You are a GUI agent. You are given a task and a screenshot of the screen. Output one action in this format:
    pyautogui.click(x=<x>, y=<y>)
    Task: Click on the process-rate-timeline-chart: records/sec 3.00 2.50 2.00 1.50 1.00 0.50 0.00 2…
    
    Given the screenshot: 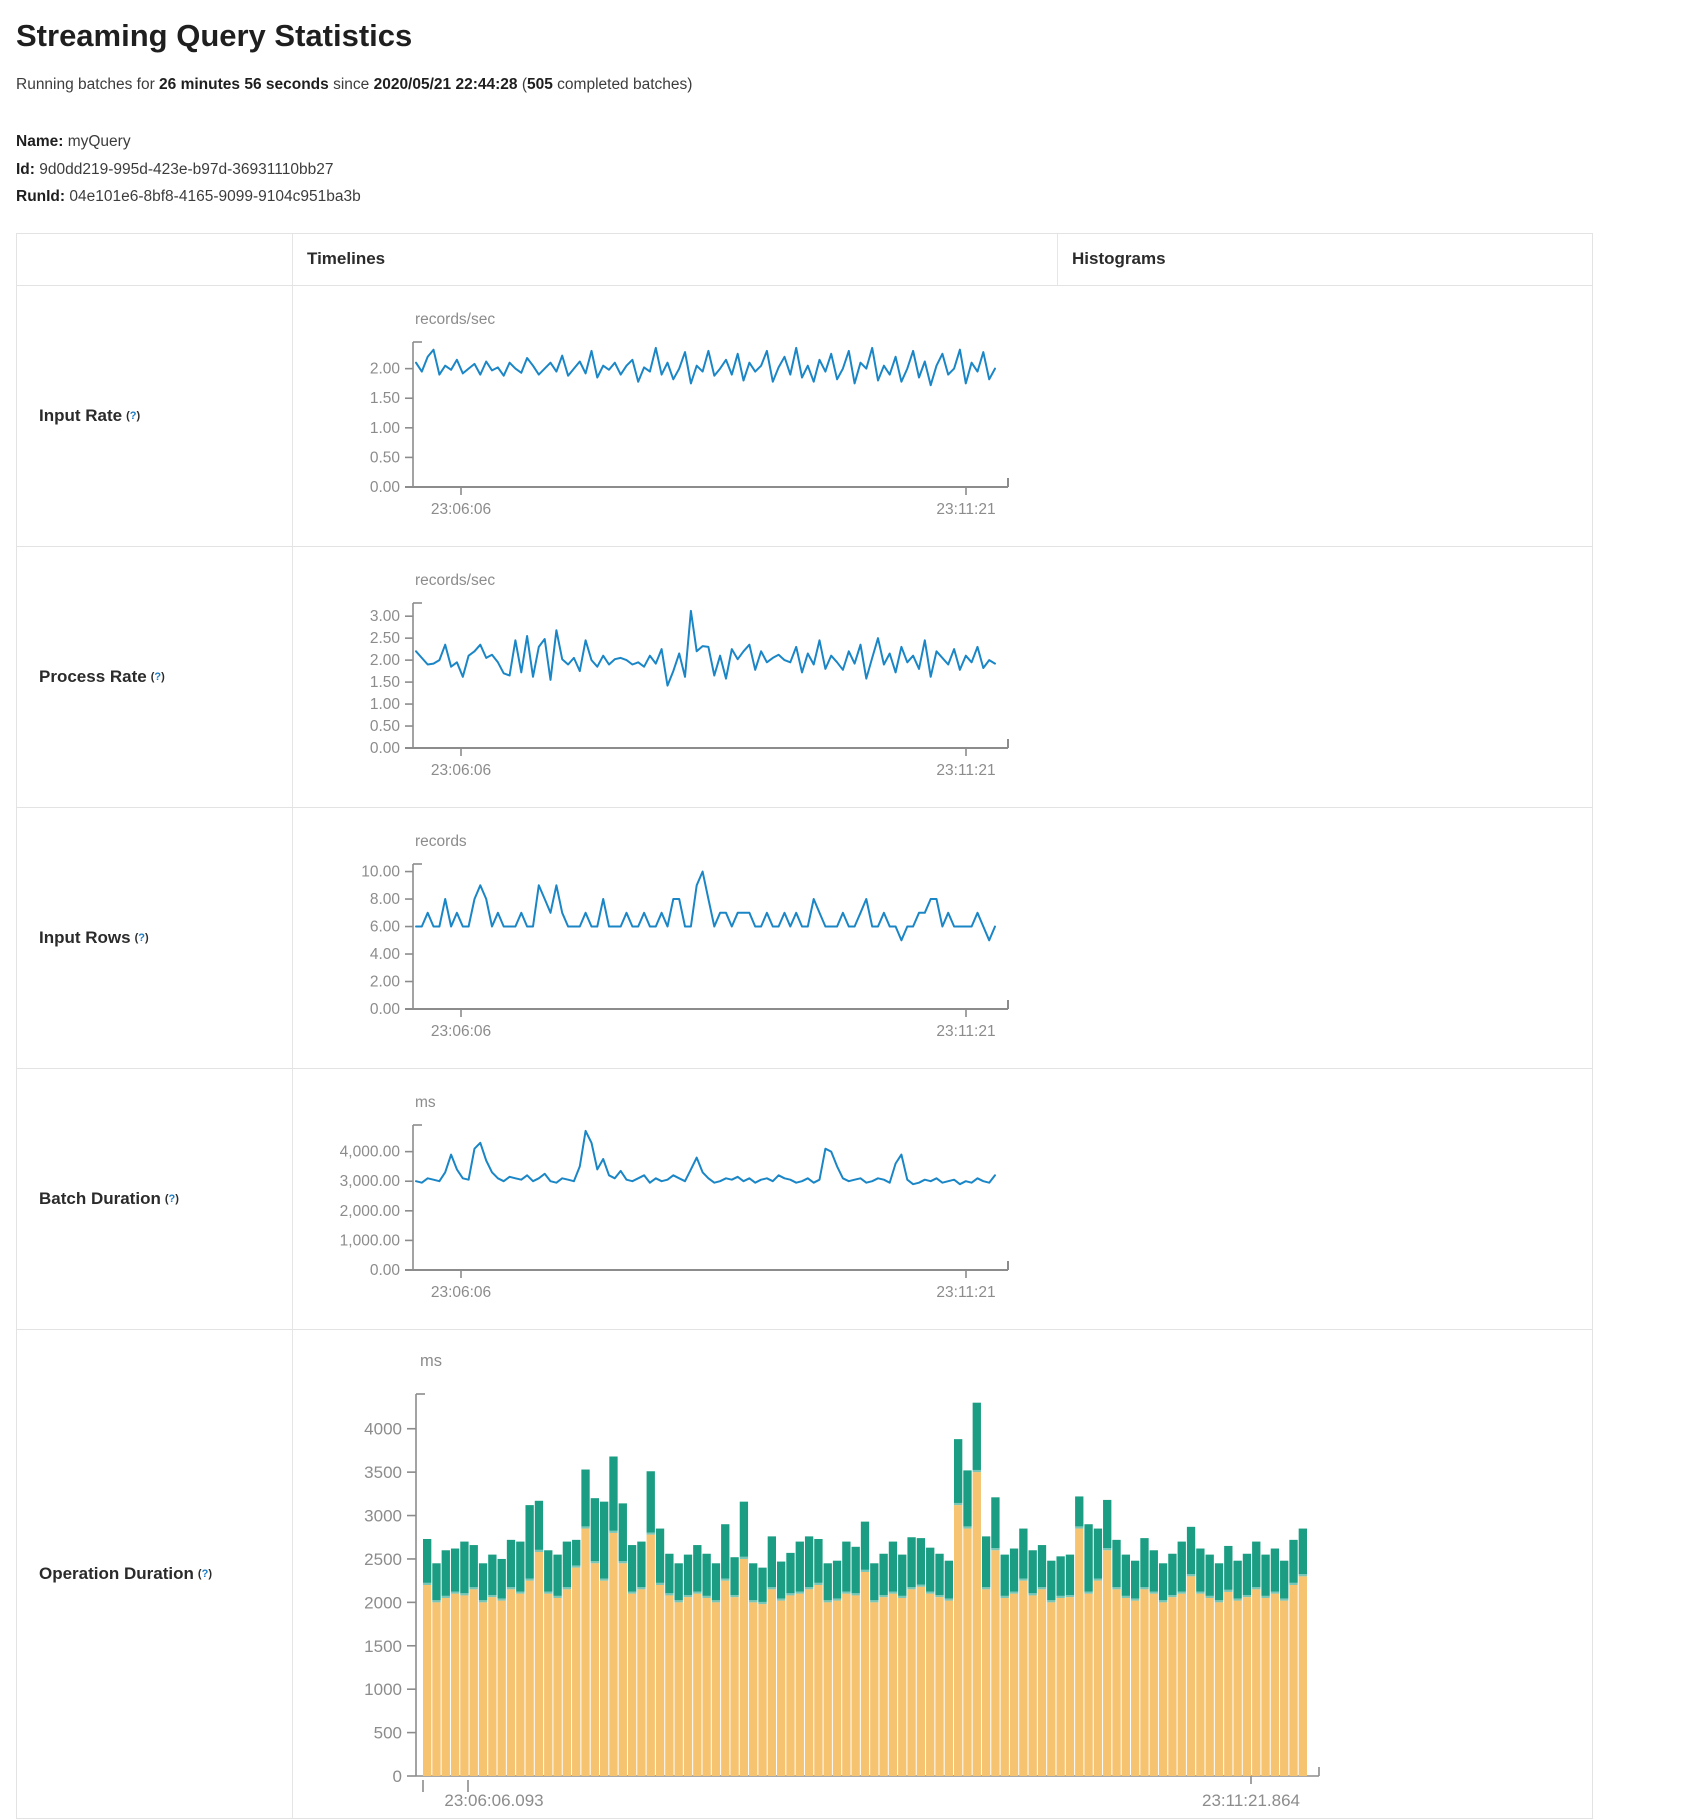 What is the action you would take?
    pyautogui.click(x=993, y=677)
    